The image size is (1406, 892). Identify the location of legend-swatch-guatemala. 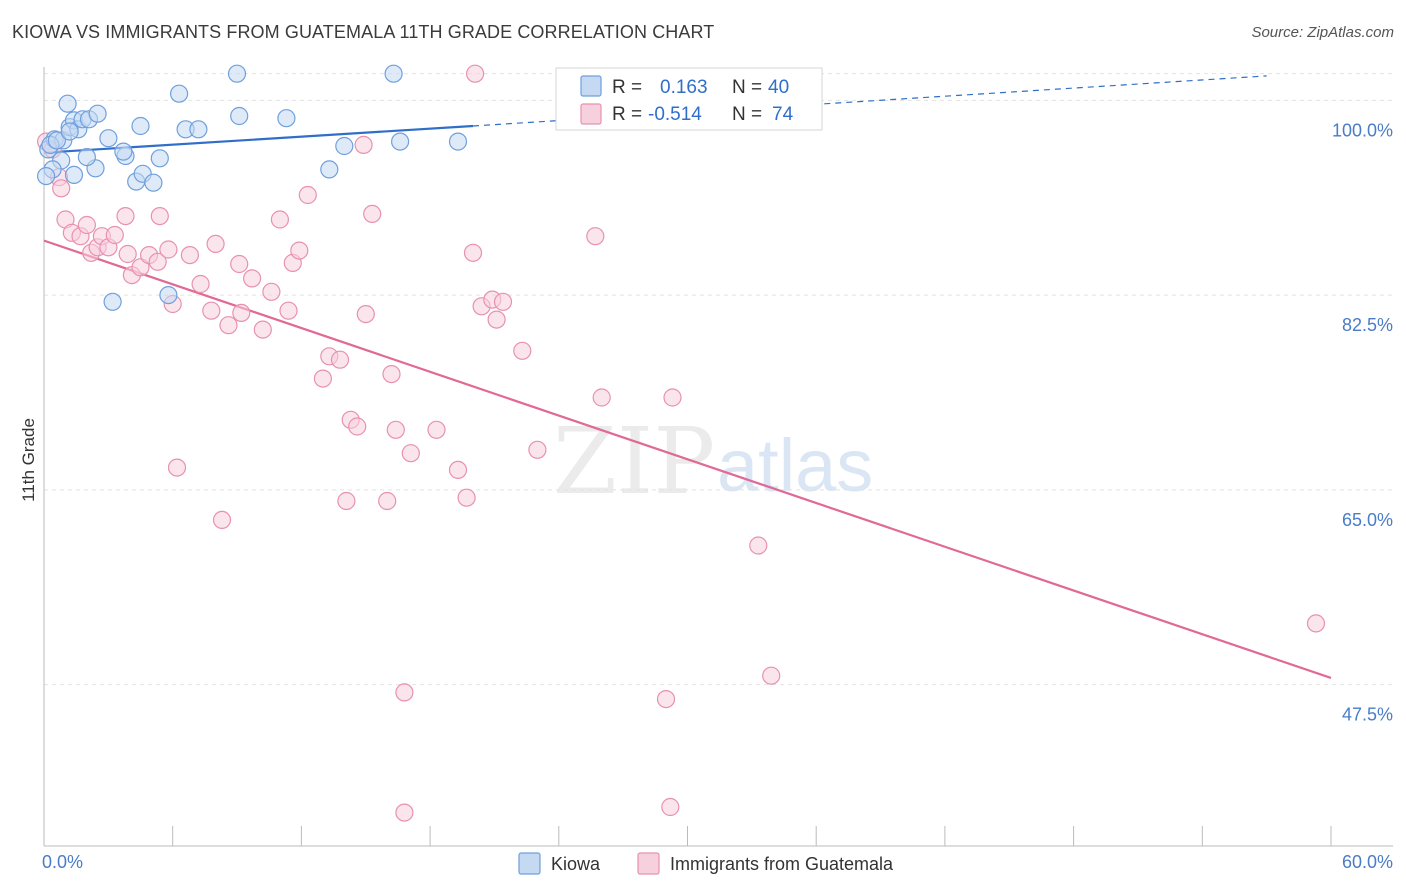
(591, 114).